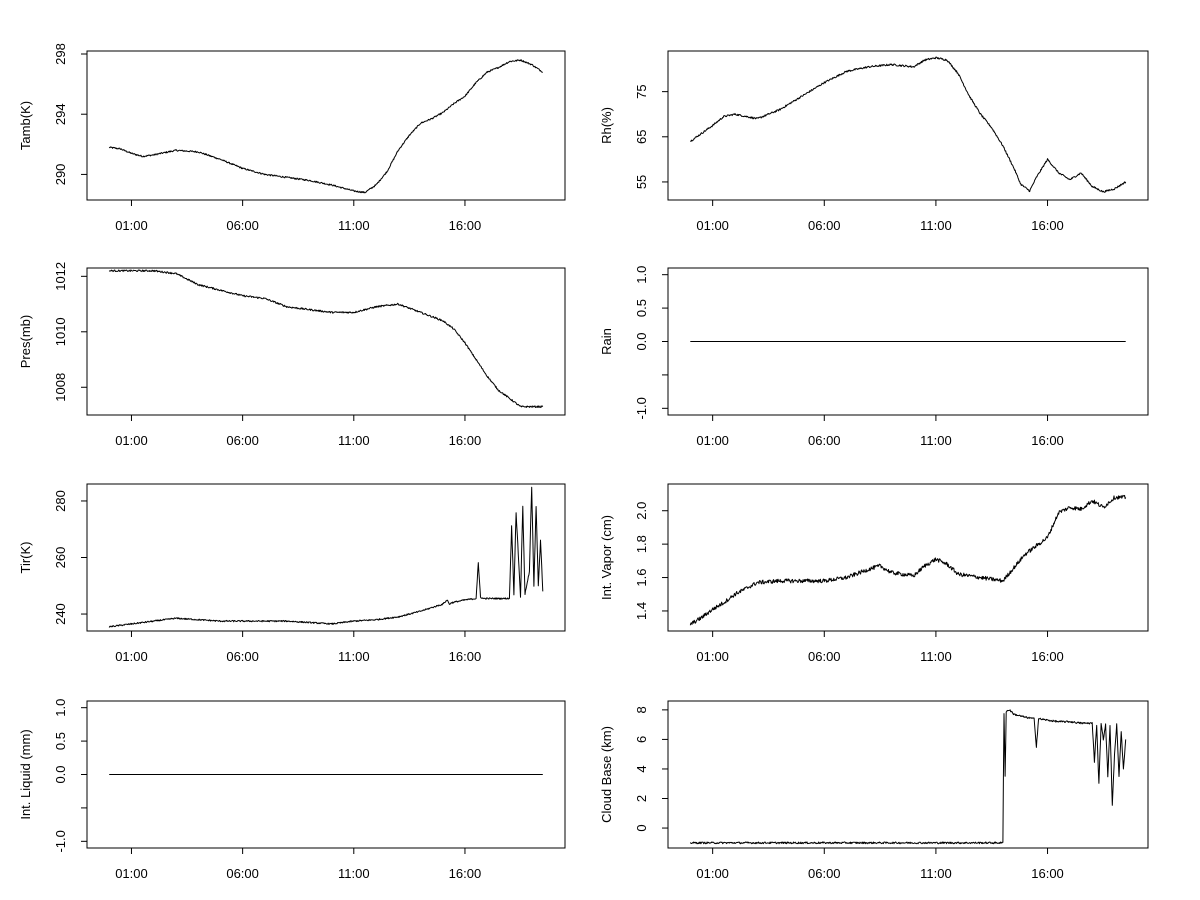 The width and height of the screenshot is (1200, 900). I want to click on y-tick-label: 6, so click(641, 739).